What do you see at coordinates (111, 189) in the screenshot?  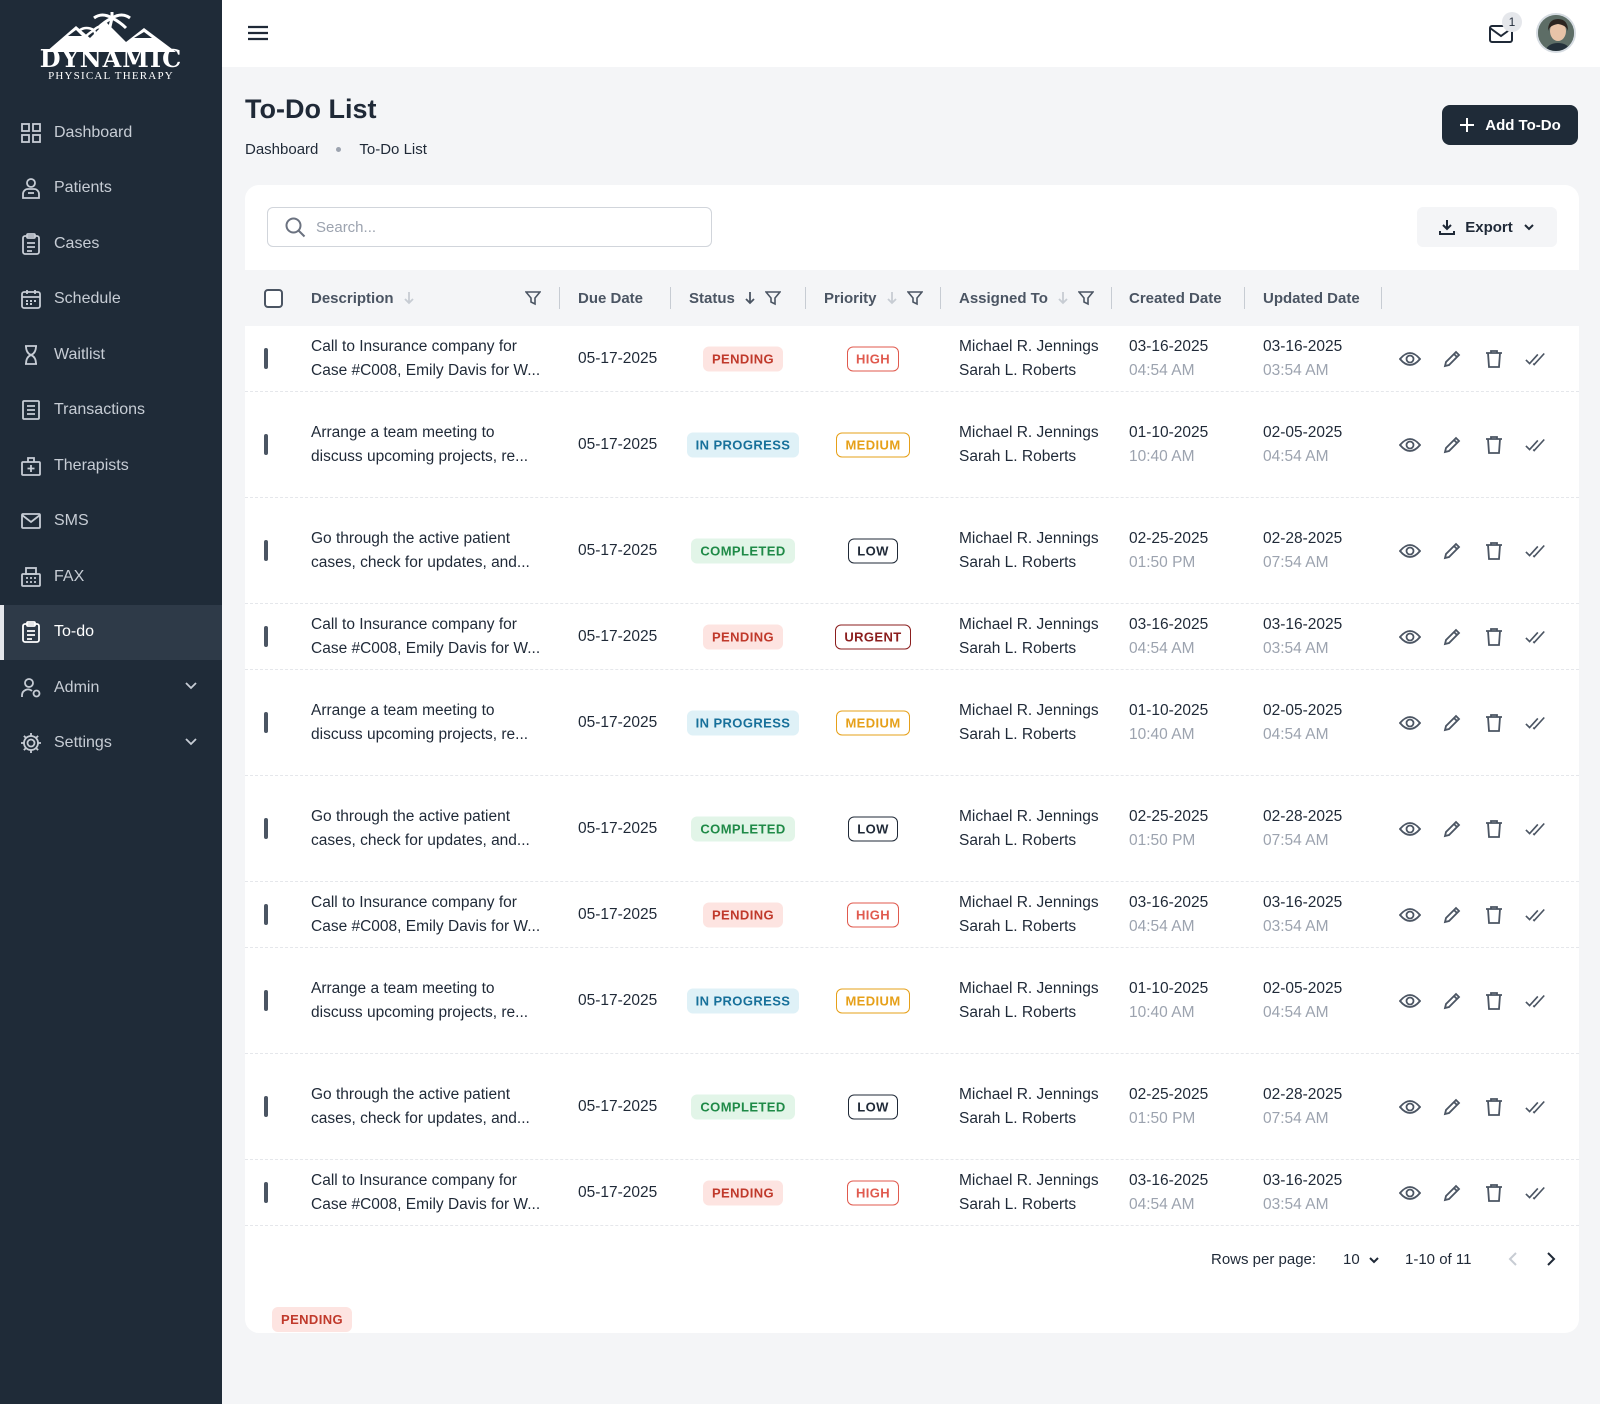 I see `sidebar-item-patients: Patients` at bounding box center [111, 189].